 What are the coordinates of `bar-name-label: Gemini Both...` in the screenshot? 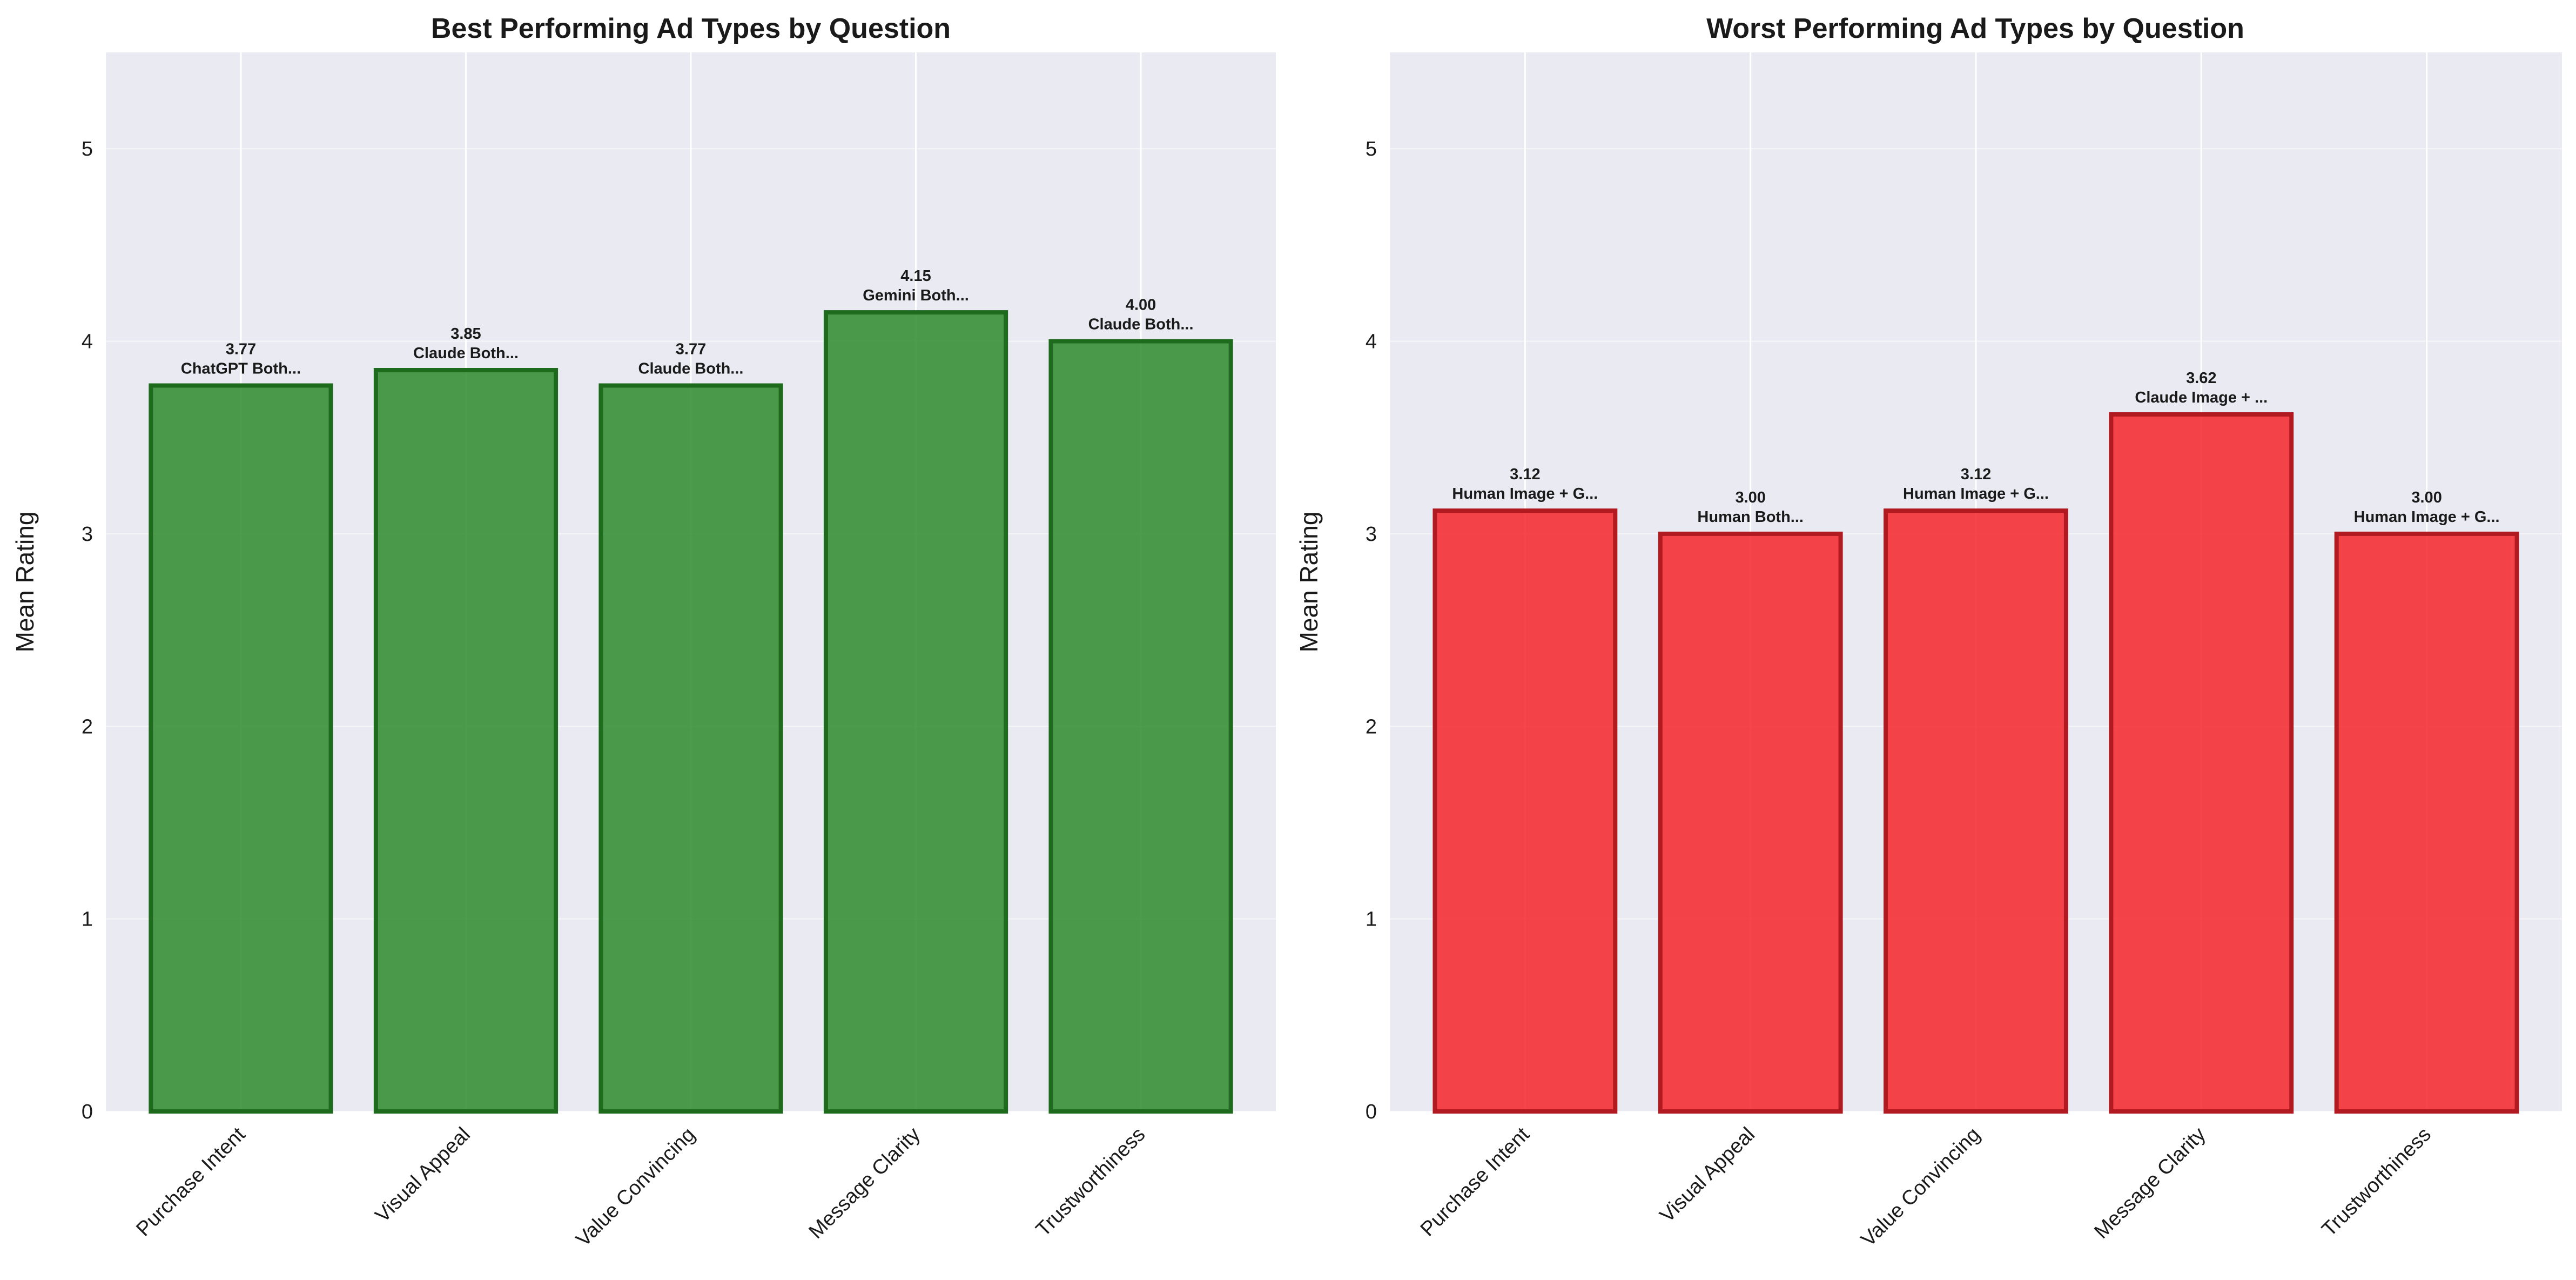 It's located at (916, 295).